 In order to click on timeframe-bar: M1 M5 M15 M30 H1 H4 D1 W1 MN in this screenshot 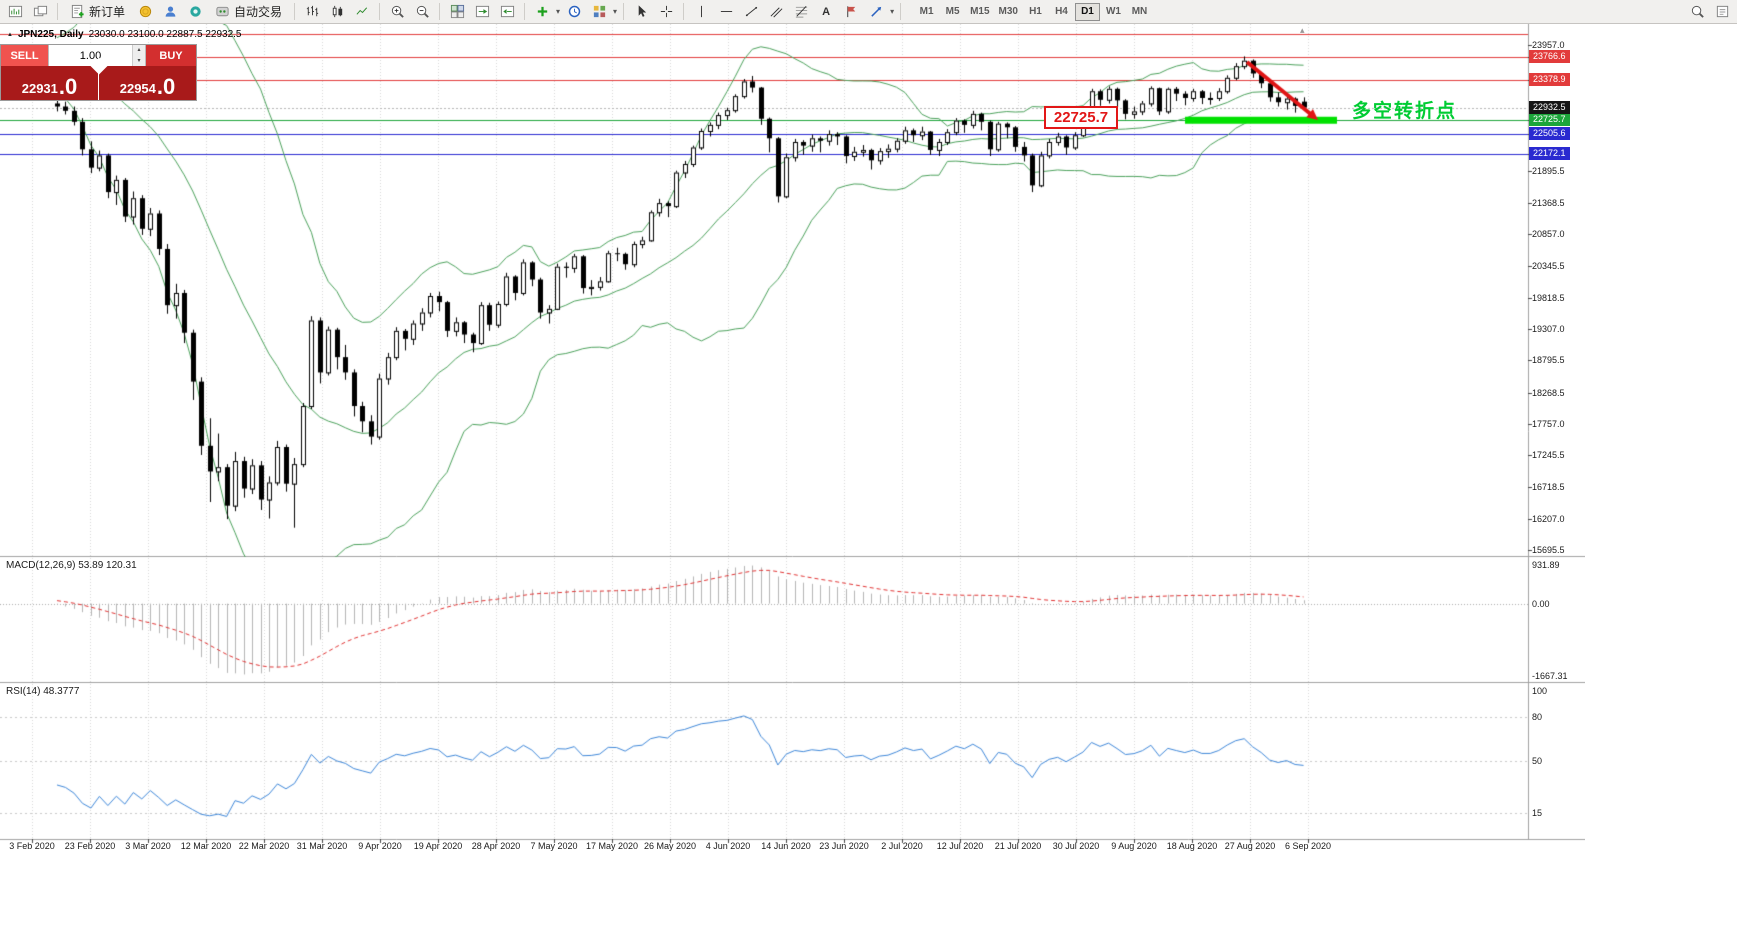, I will do `click(1033, 11)`.